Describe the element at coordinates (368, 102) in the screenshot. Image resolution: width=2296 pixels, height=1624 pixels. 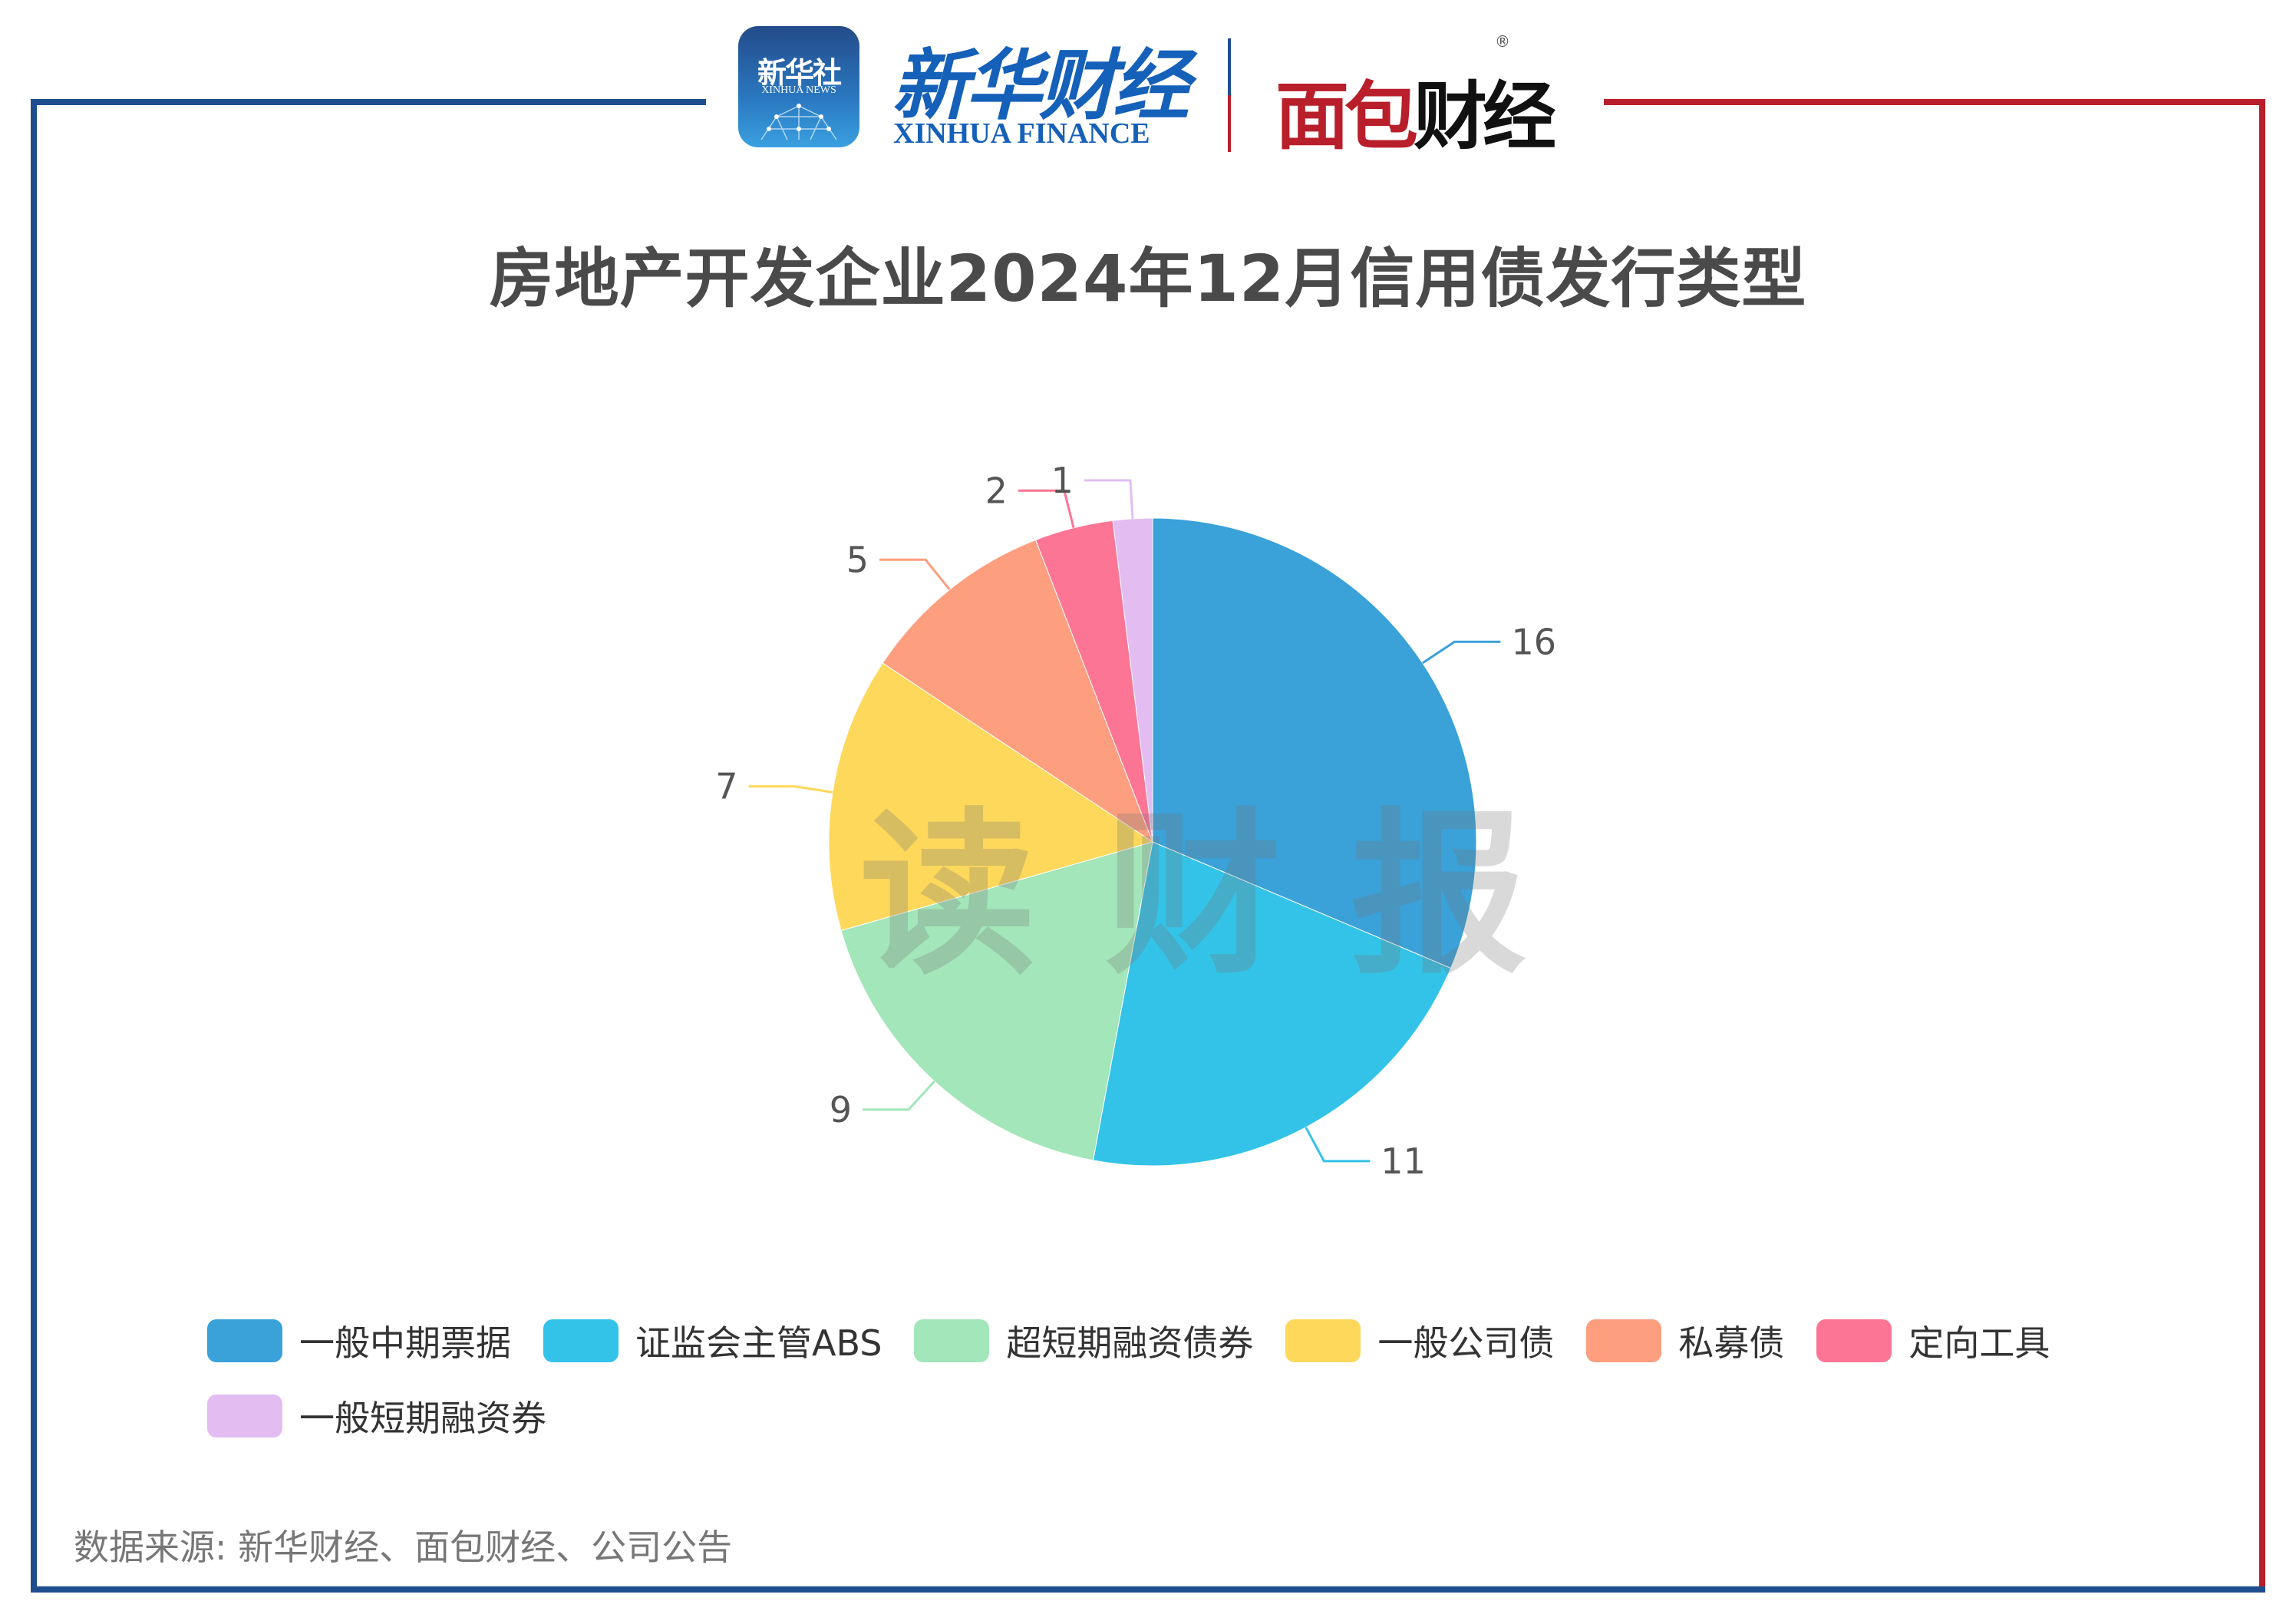
I see `frame-top-blue-line` at that location.